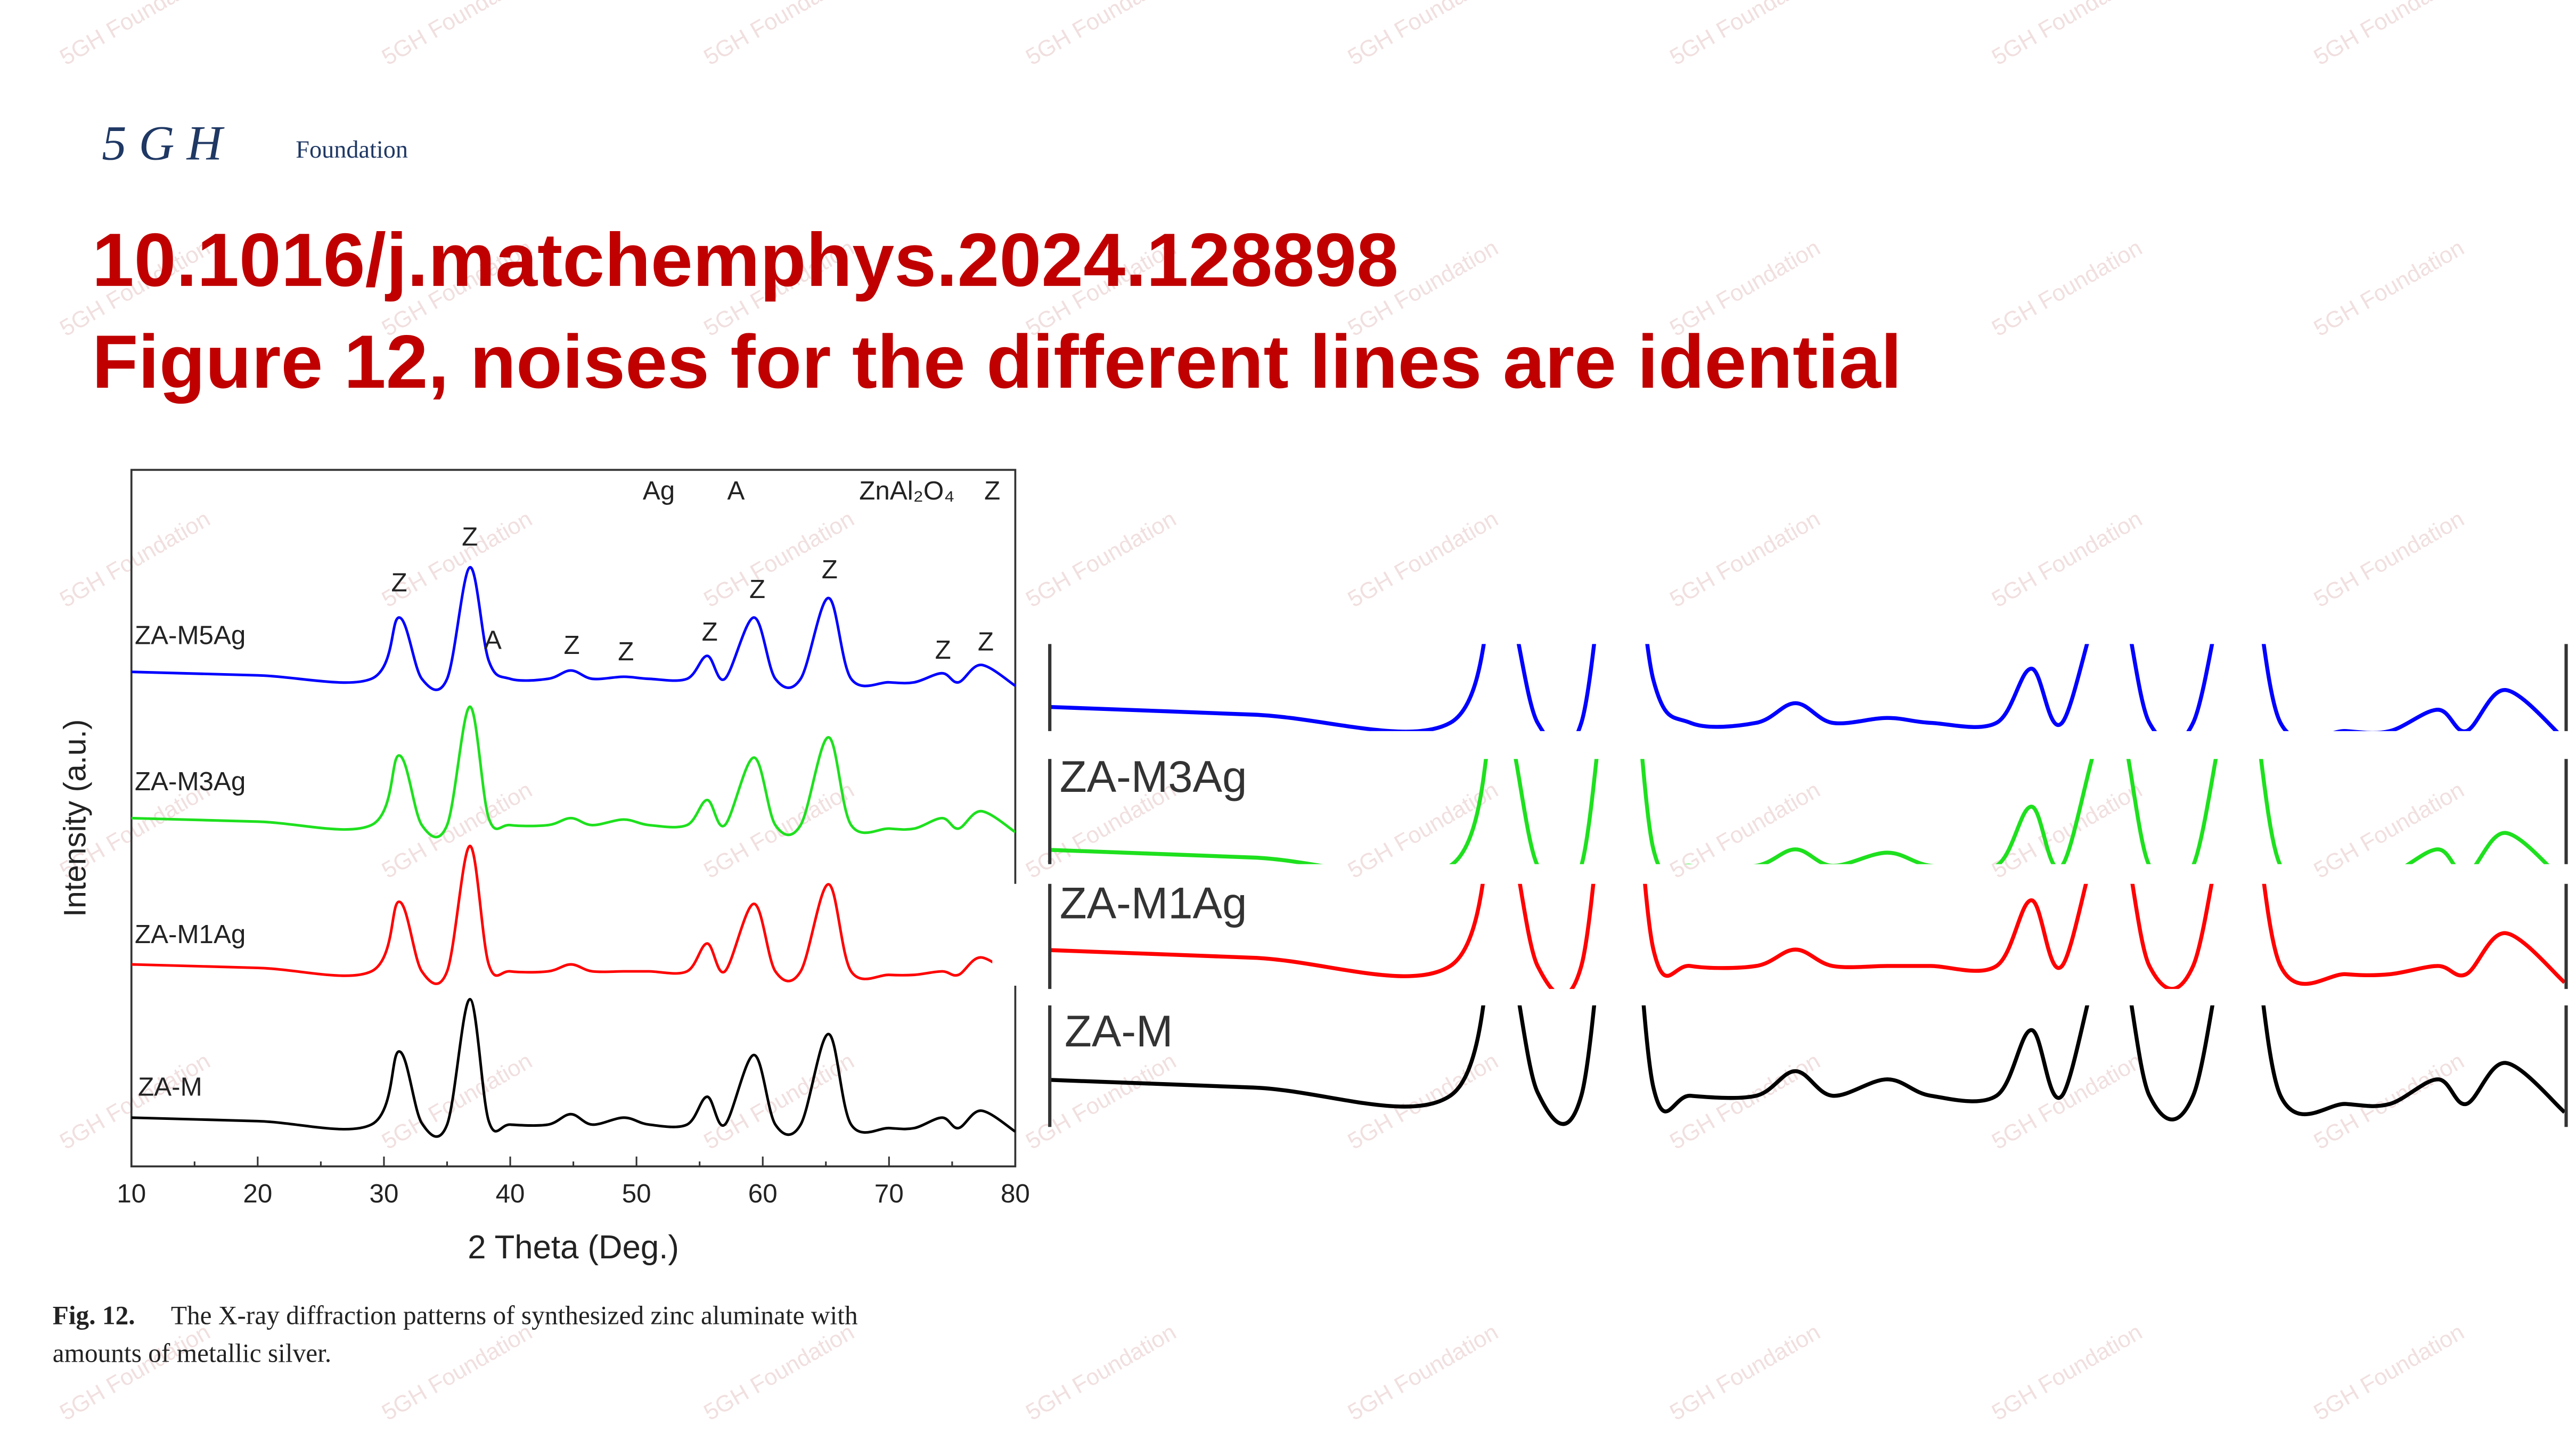  What do you see at coordinates (131, 1193) in the screenshot?
I see `x-tick-label: 10` at bounding box center [131, 1193].